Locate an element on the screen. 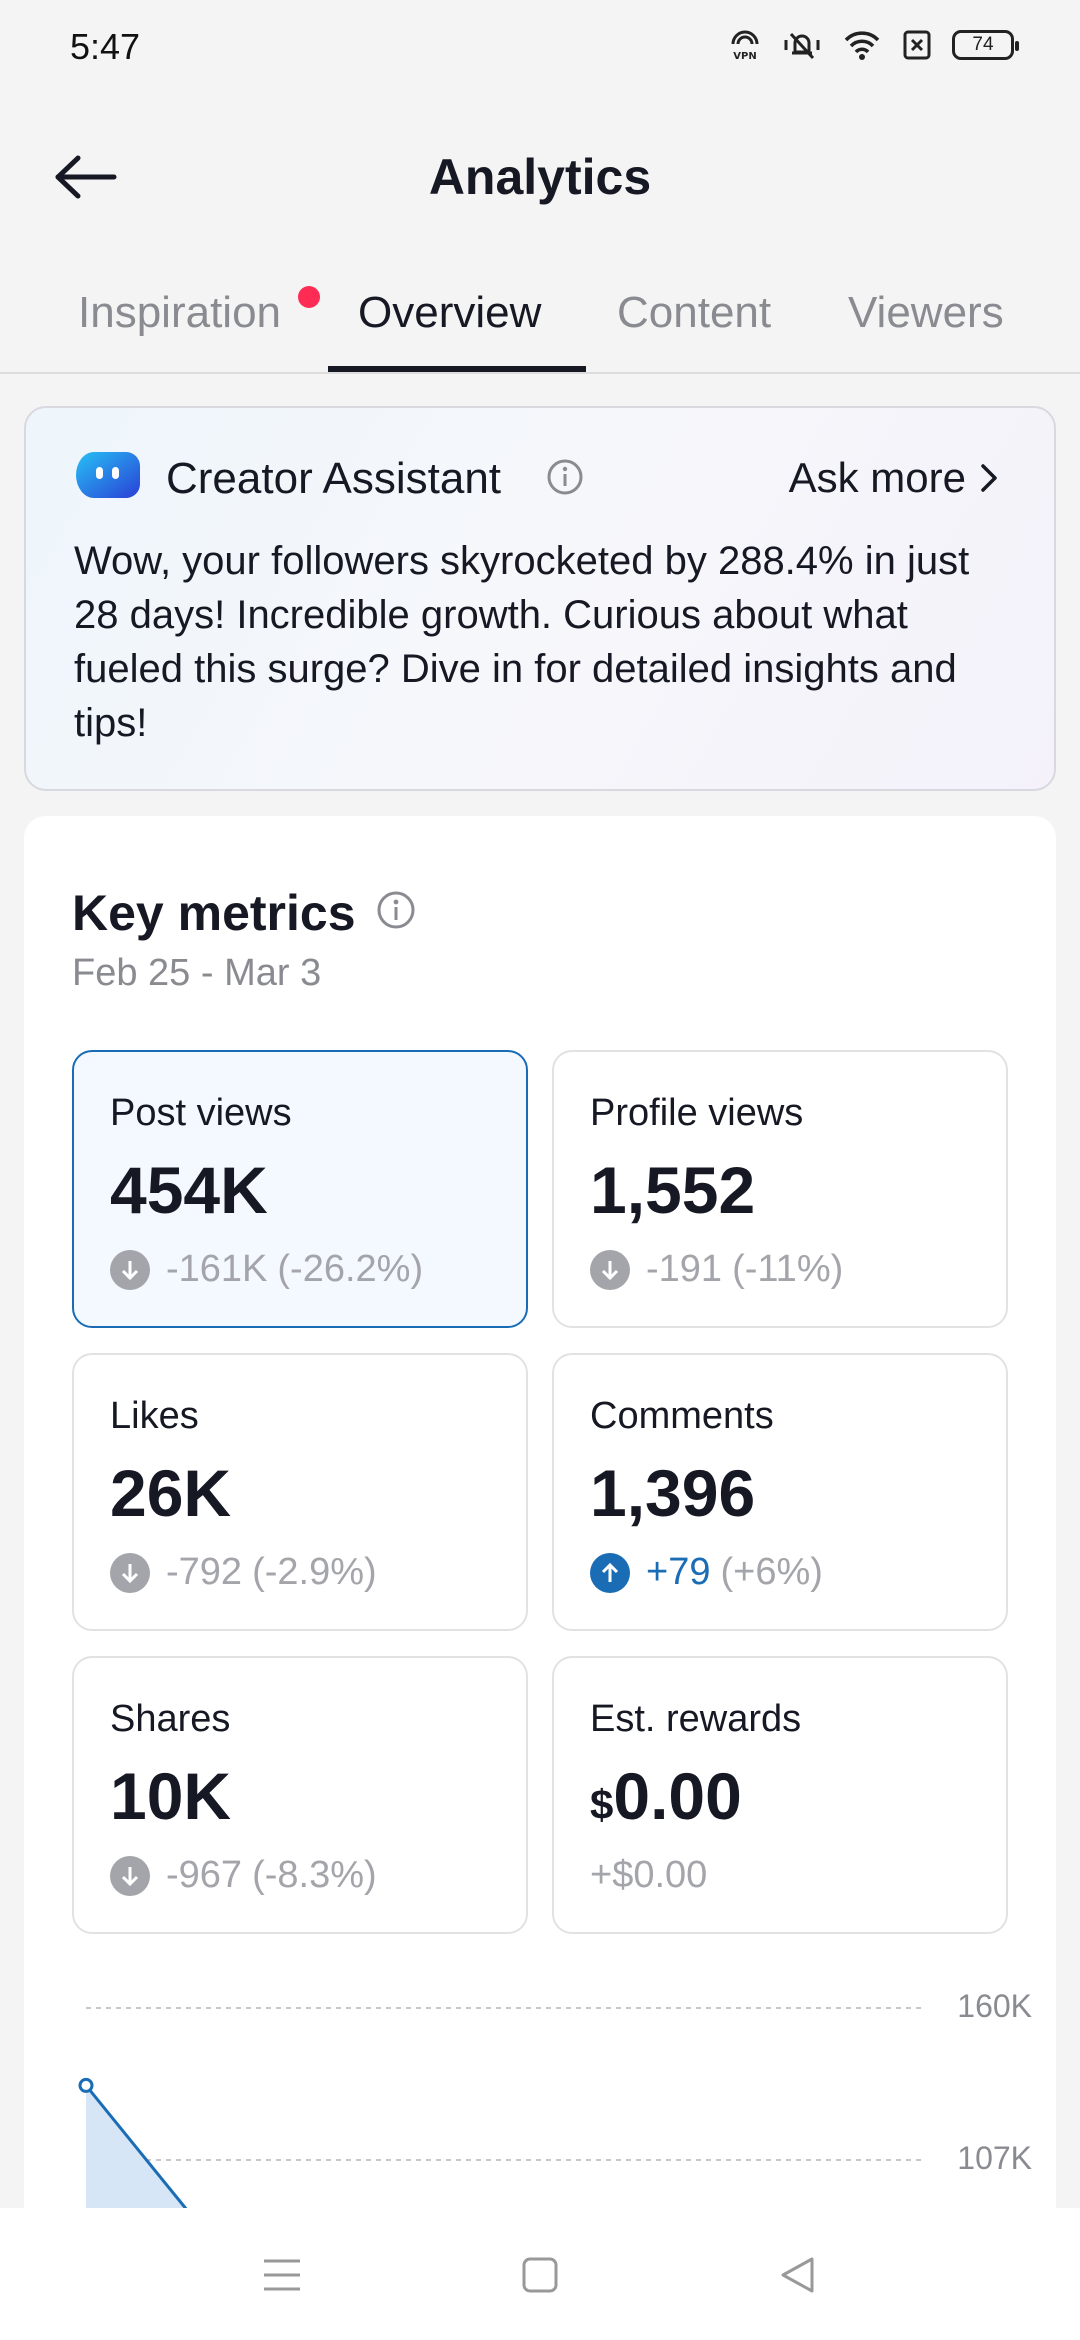 This screenshot has width=1080, height=2340. metric-change-percent: (+6%) is located at coordinates (771, 1572).